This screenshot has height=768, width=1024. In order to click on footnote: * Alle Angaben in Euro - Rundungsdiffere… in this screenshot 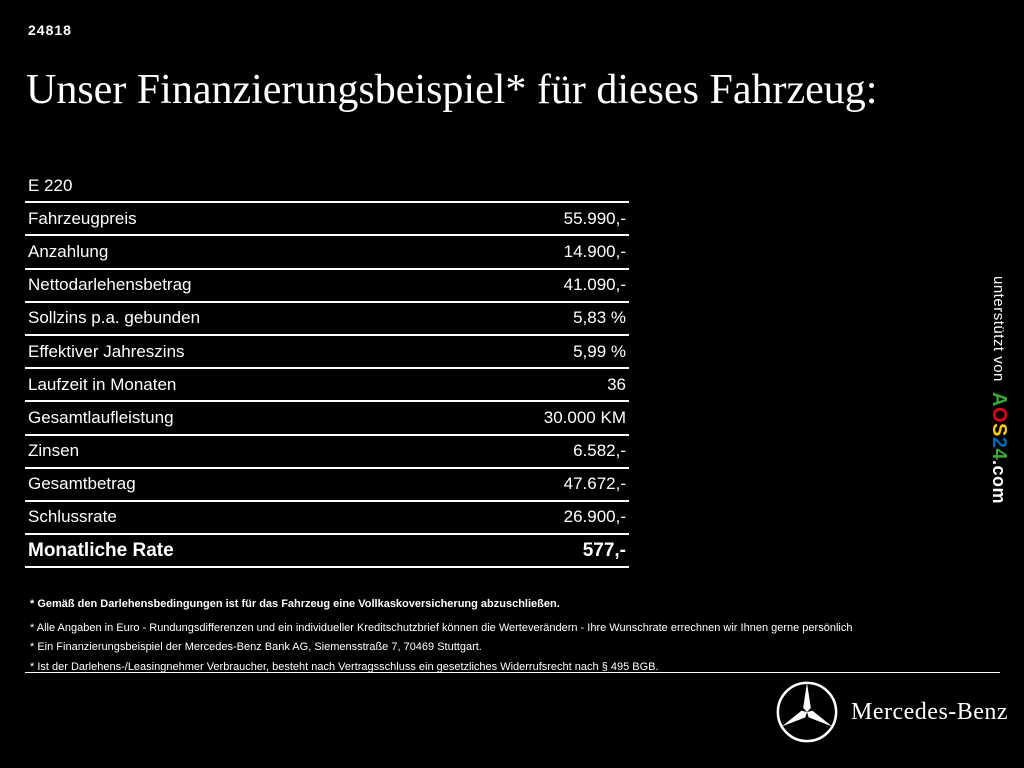, I will do `click(441, 628)`.